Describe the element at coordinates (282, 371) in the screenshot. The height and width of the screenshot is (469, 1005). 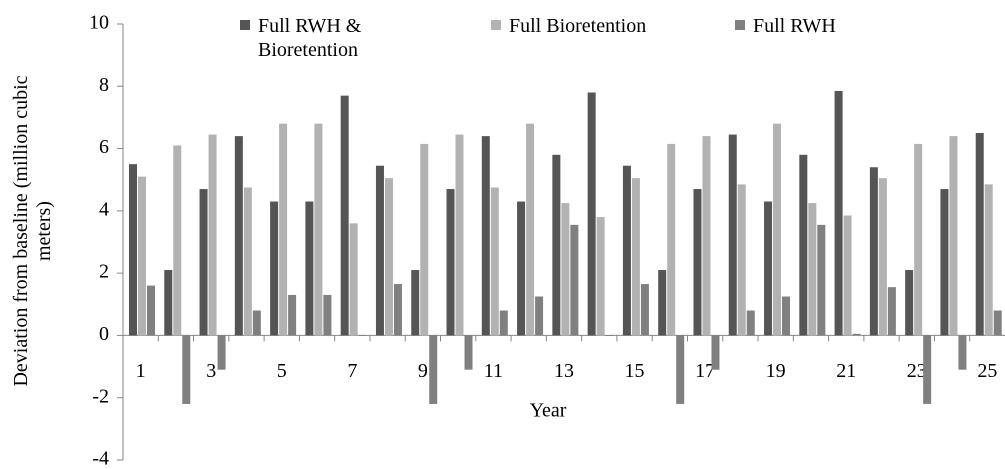
I see `x-tick-label: 5` at that location.